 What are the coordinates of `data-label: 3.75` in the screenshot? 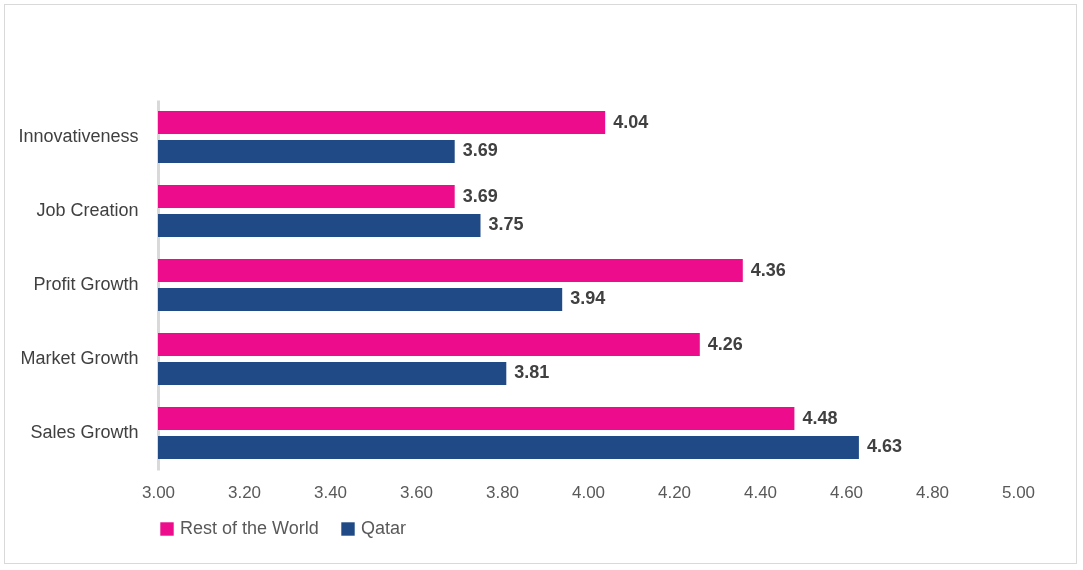 It's located at (506, 224).